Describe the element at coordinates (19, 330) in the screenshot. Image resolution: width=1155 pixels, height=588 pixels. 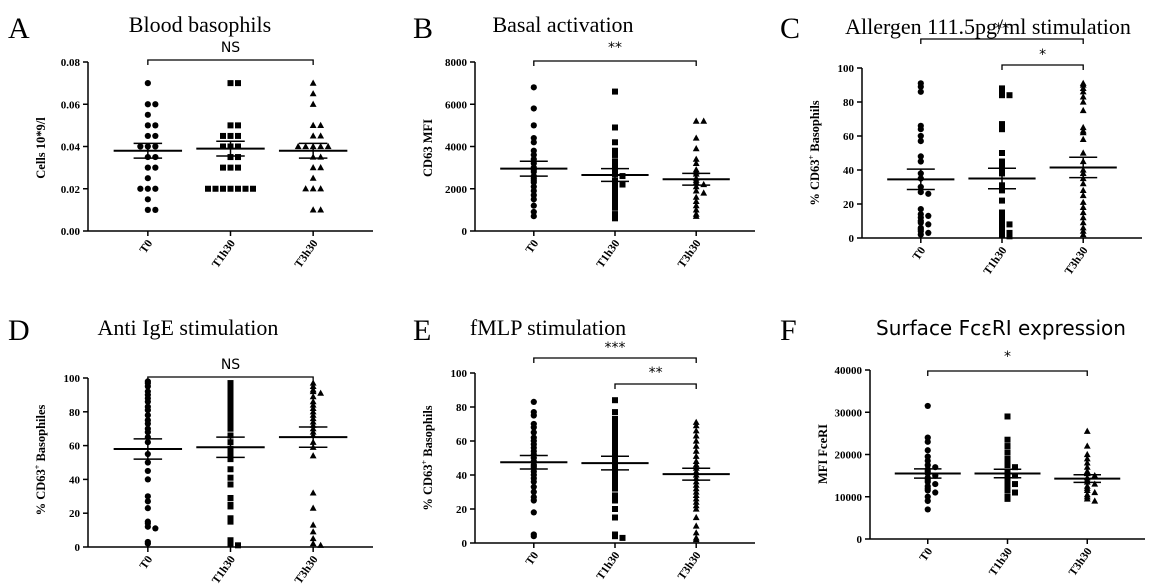
I see `panel-letter-d: D` at that location.